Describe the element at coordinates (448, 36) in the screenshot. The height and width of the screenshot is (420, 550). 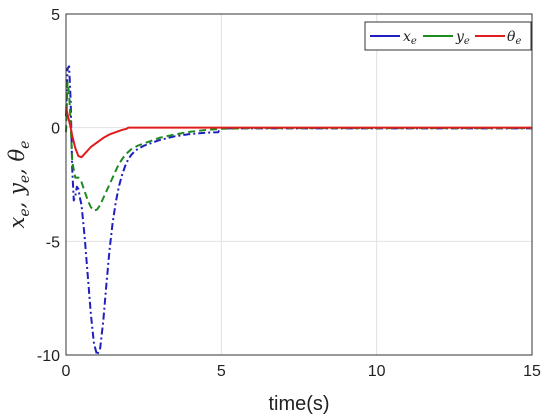
I see `legend: xe ye θe` at that location.